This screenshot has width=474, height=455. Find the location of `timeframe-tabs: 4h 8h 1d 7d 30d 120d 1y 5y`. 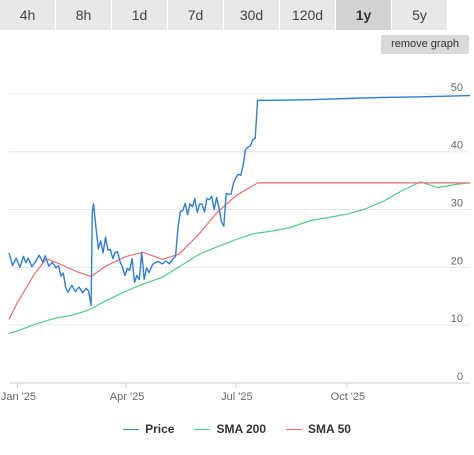

timeframe-tabs: 4h 8h 1d 7d 30d 120d 1y 5y is located at coordinates (237, 15).